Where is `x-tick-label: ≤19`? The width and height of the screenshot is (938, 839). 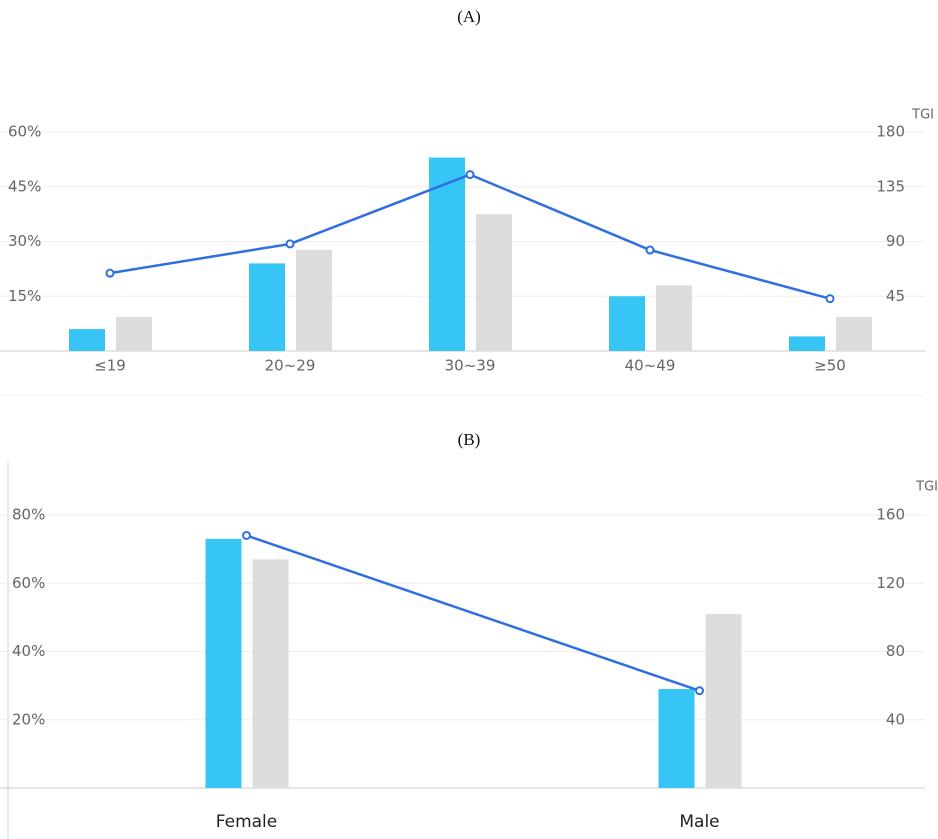
x-tick-label: ≤19 is located at coordinates (110, 366).